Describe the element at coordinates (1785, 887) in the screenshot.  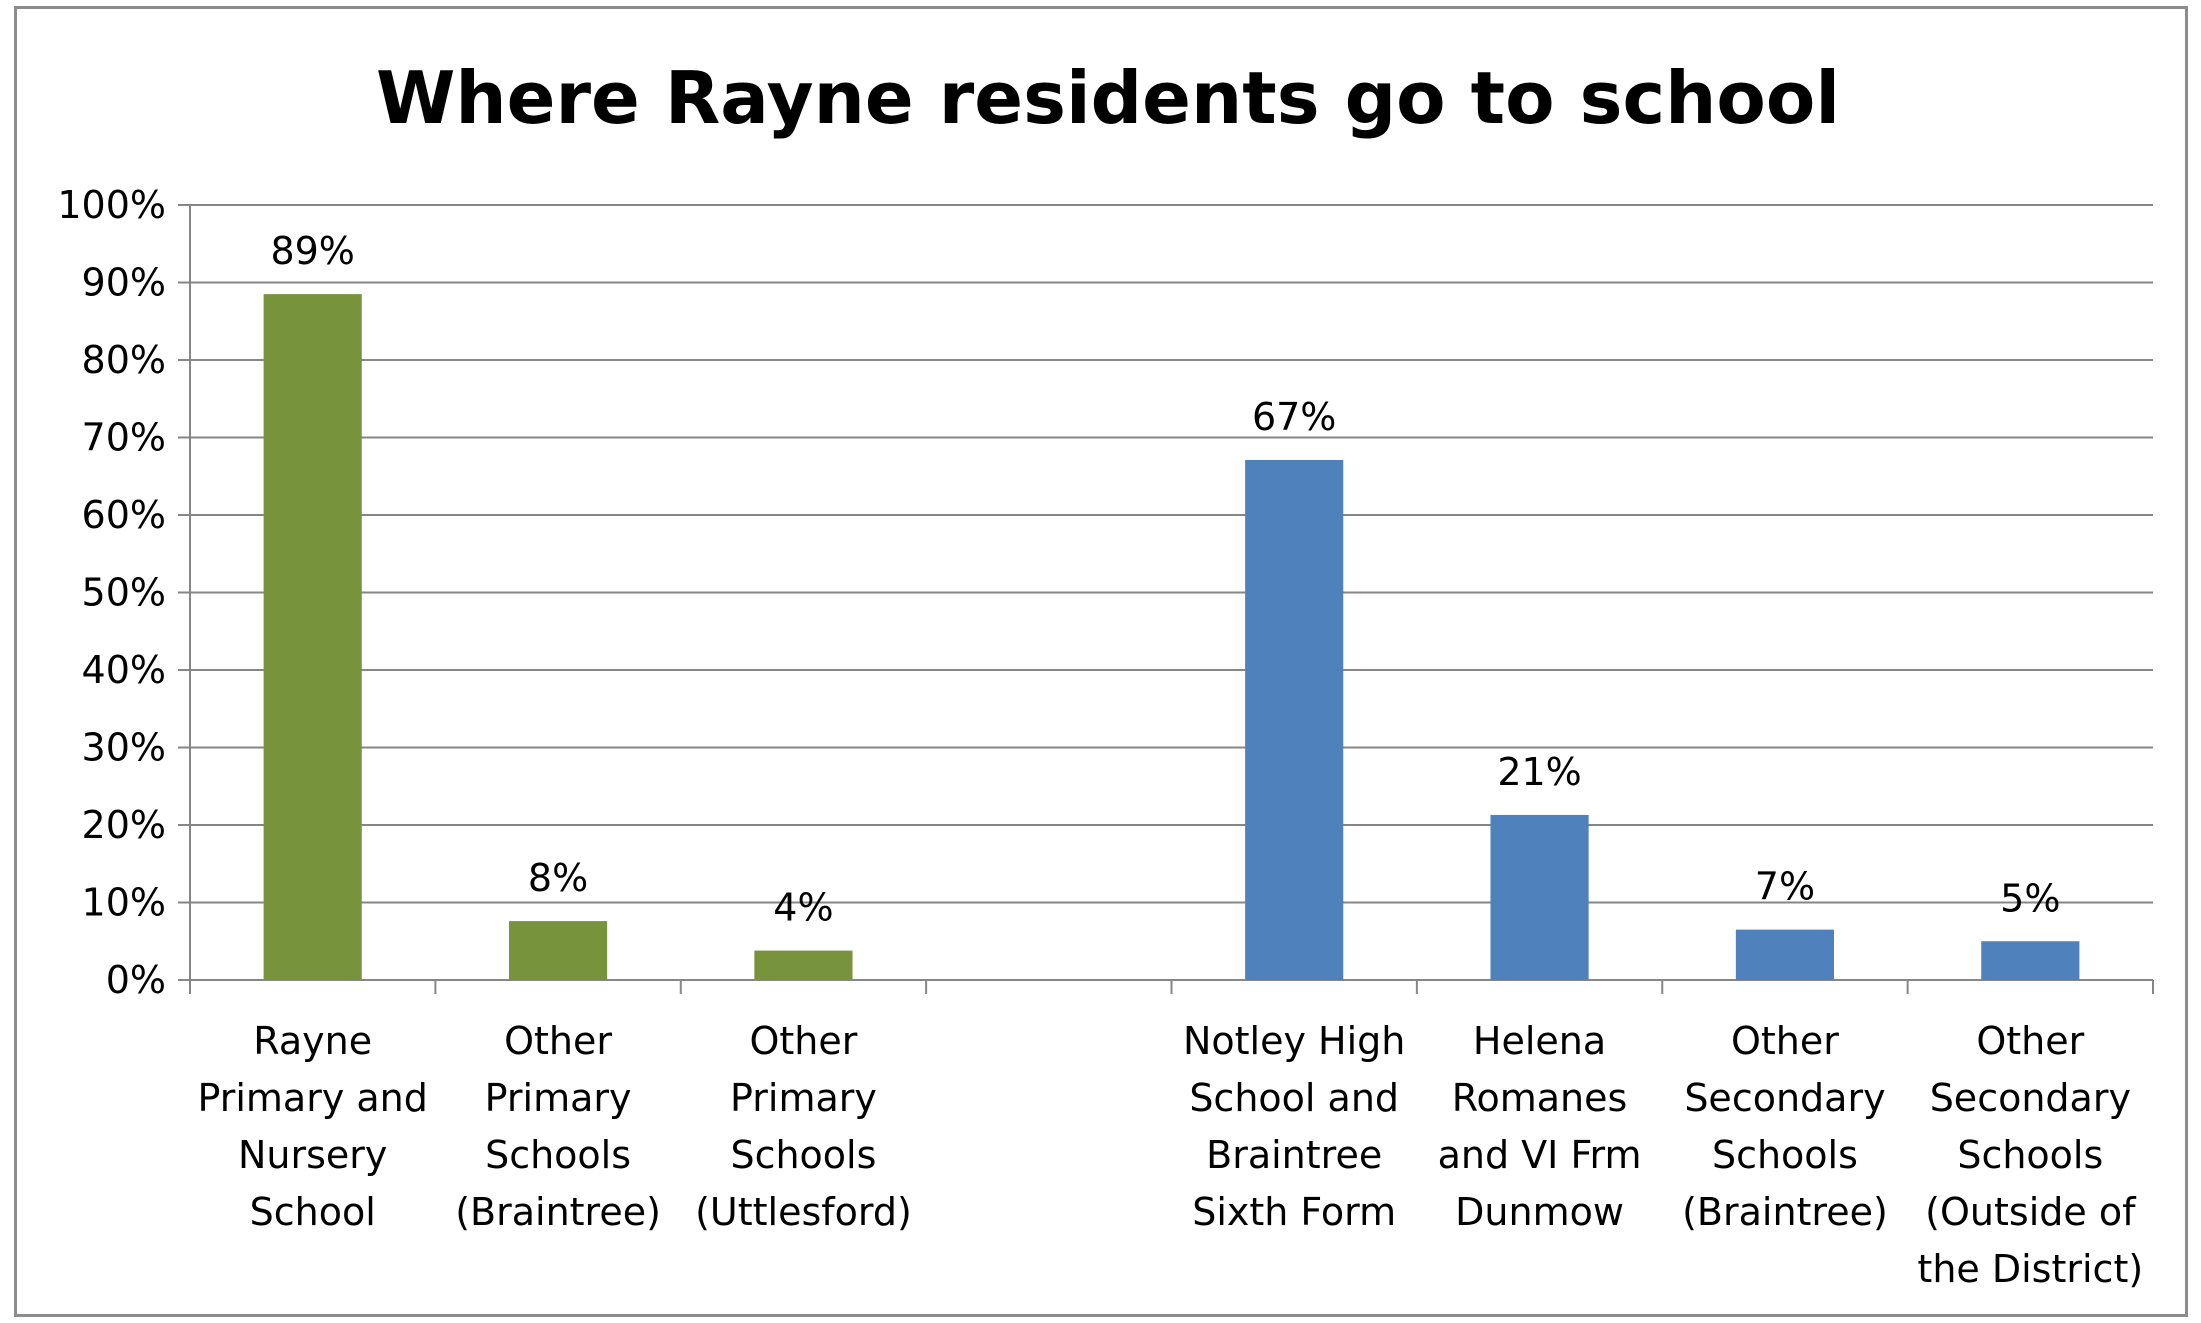
I see `data-label: 7%` at that location.